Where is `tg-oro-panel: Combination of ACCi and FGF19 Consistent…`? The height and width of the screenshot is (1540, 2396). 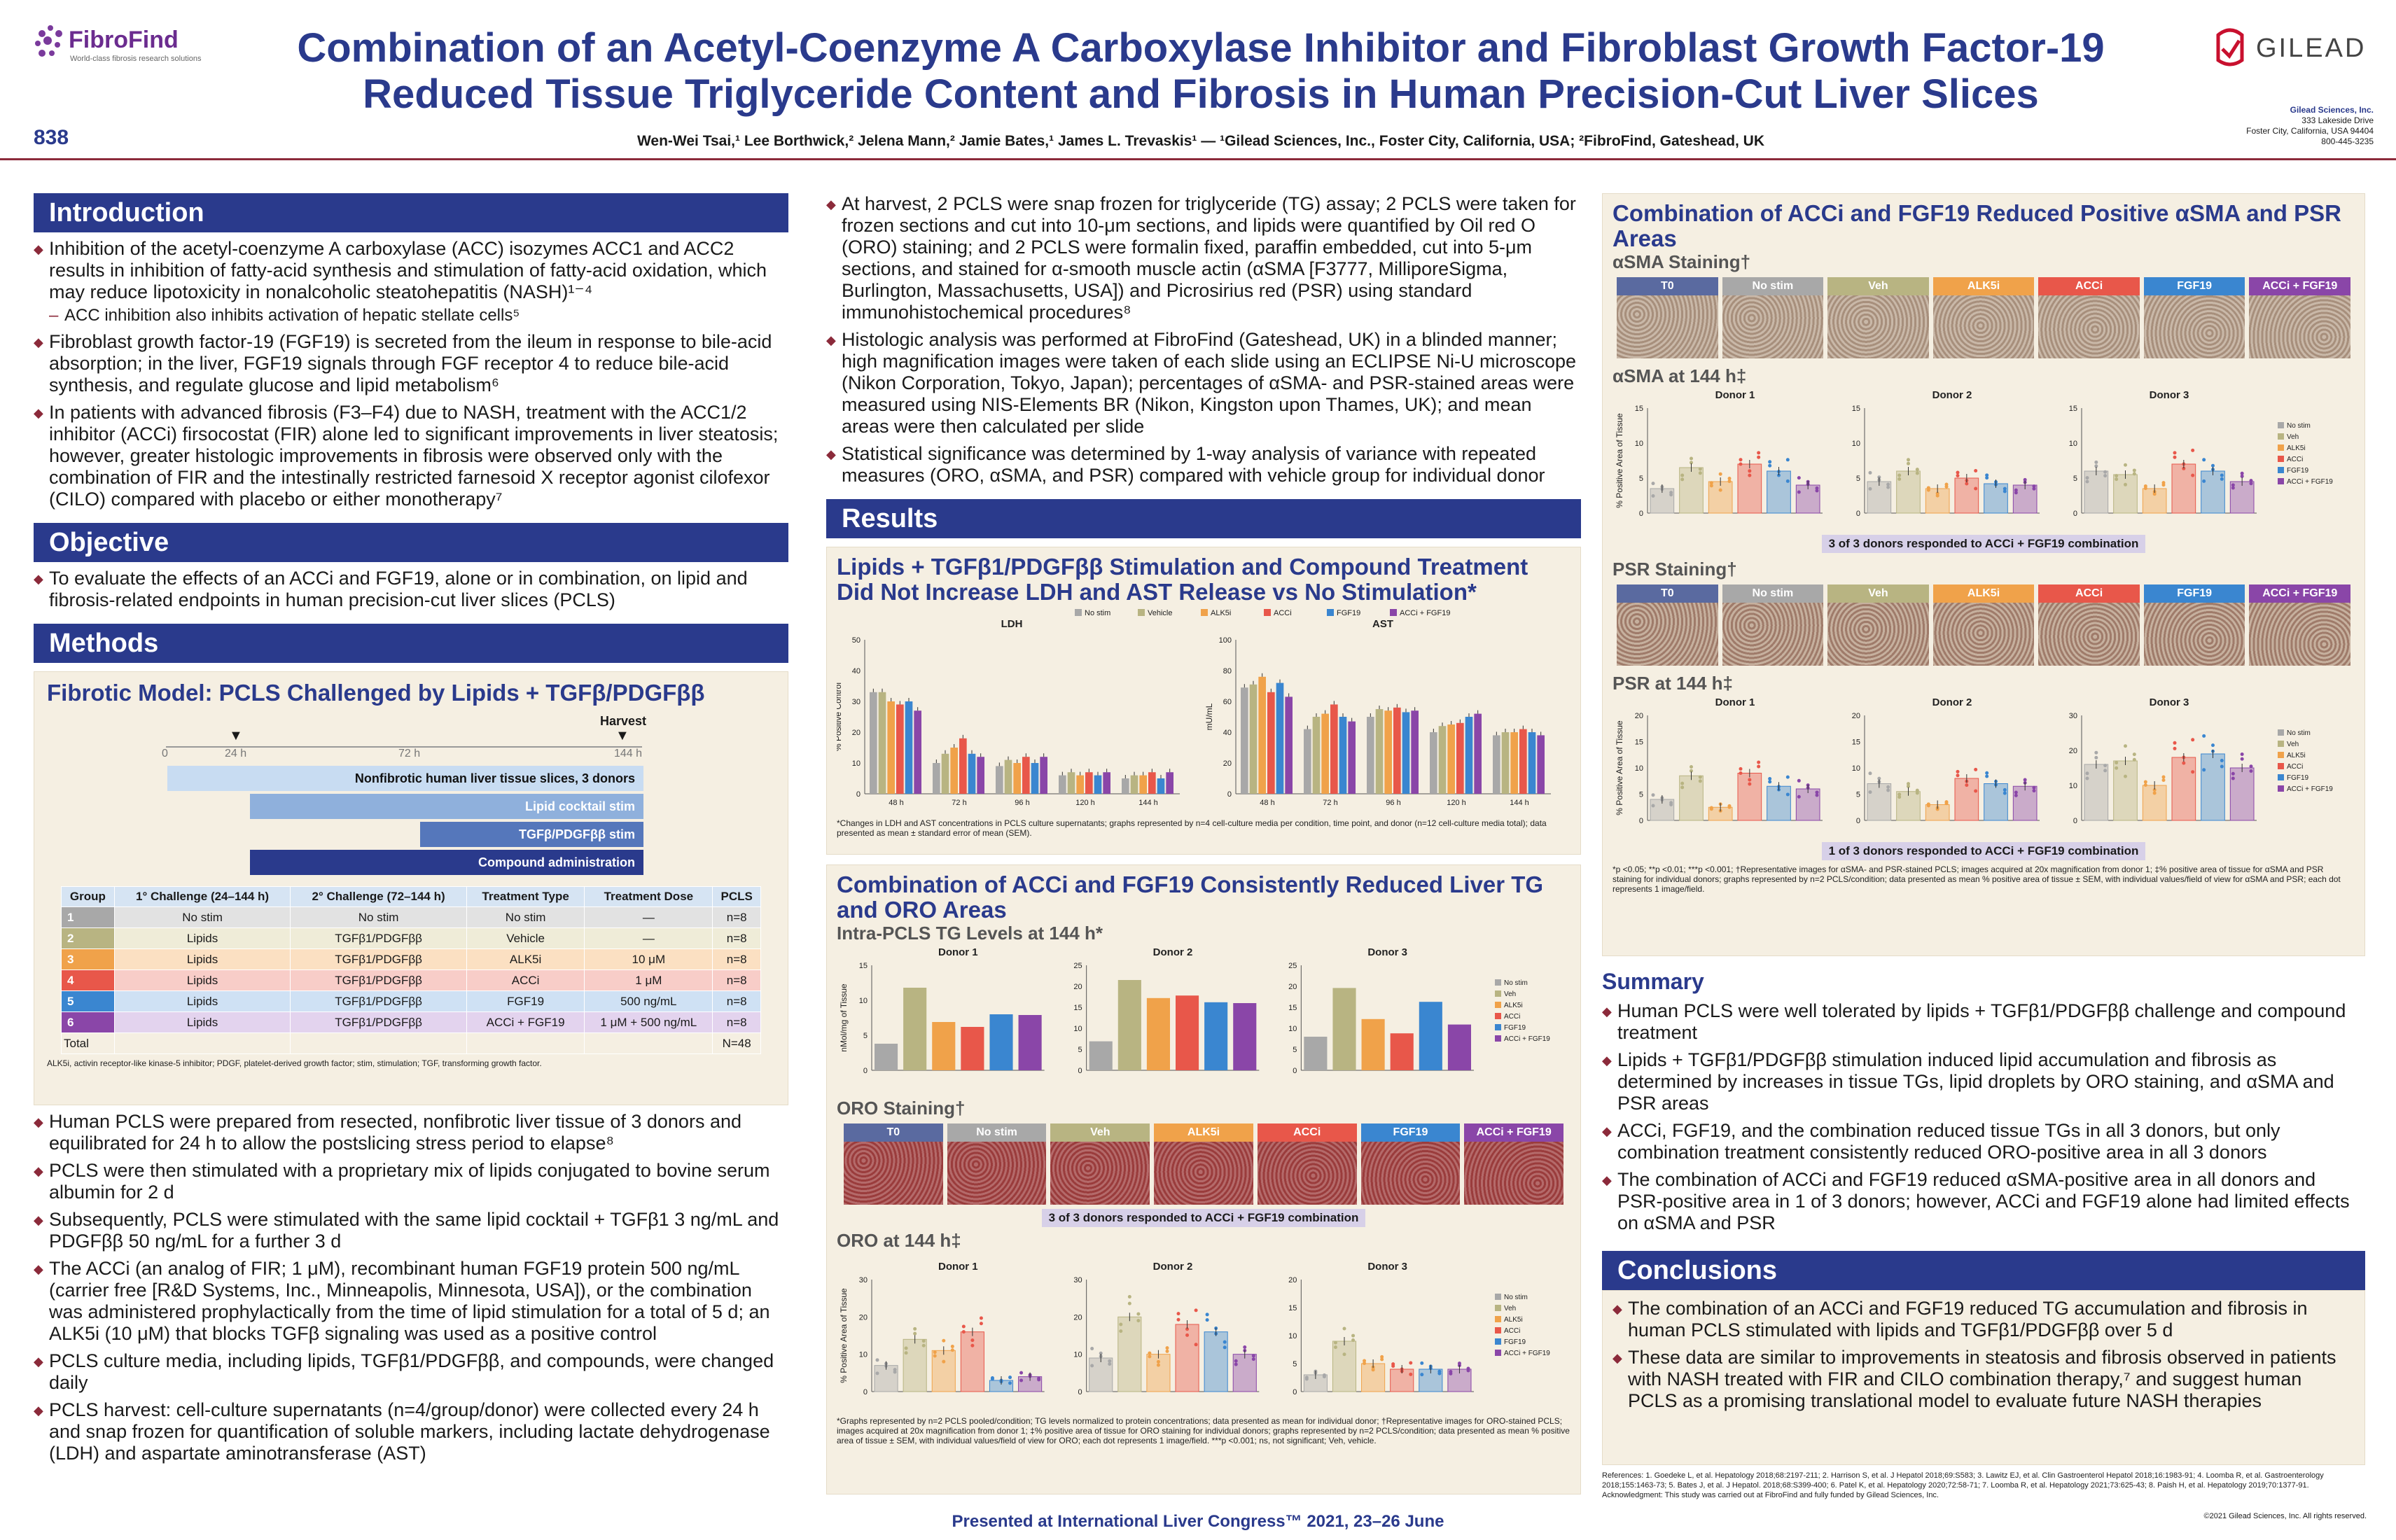
tg-oro-panel: Combination of ACCi and FGF19 Consistent… is located at coordinates (1204, 1179).